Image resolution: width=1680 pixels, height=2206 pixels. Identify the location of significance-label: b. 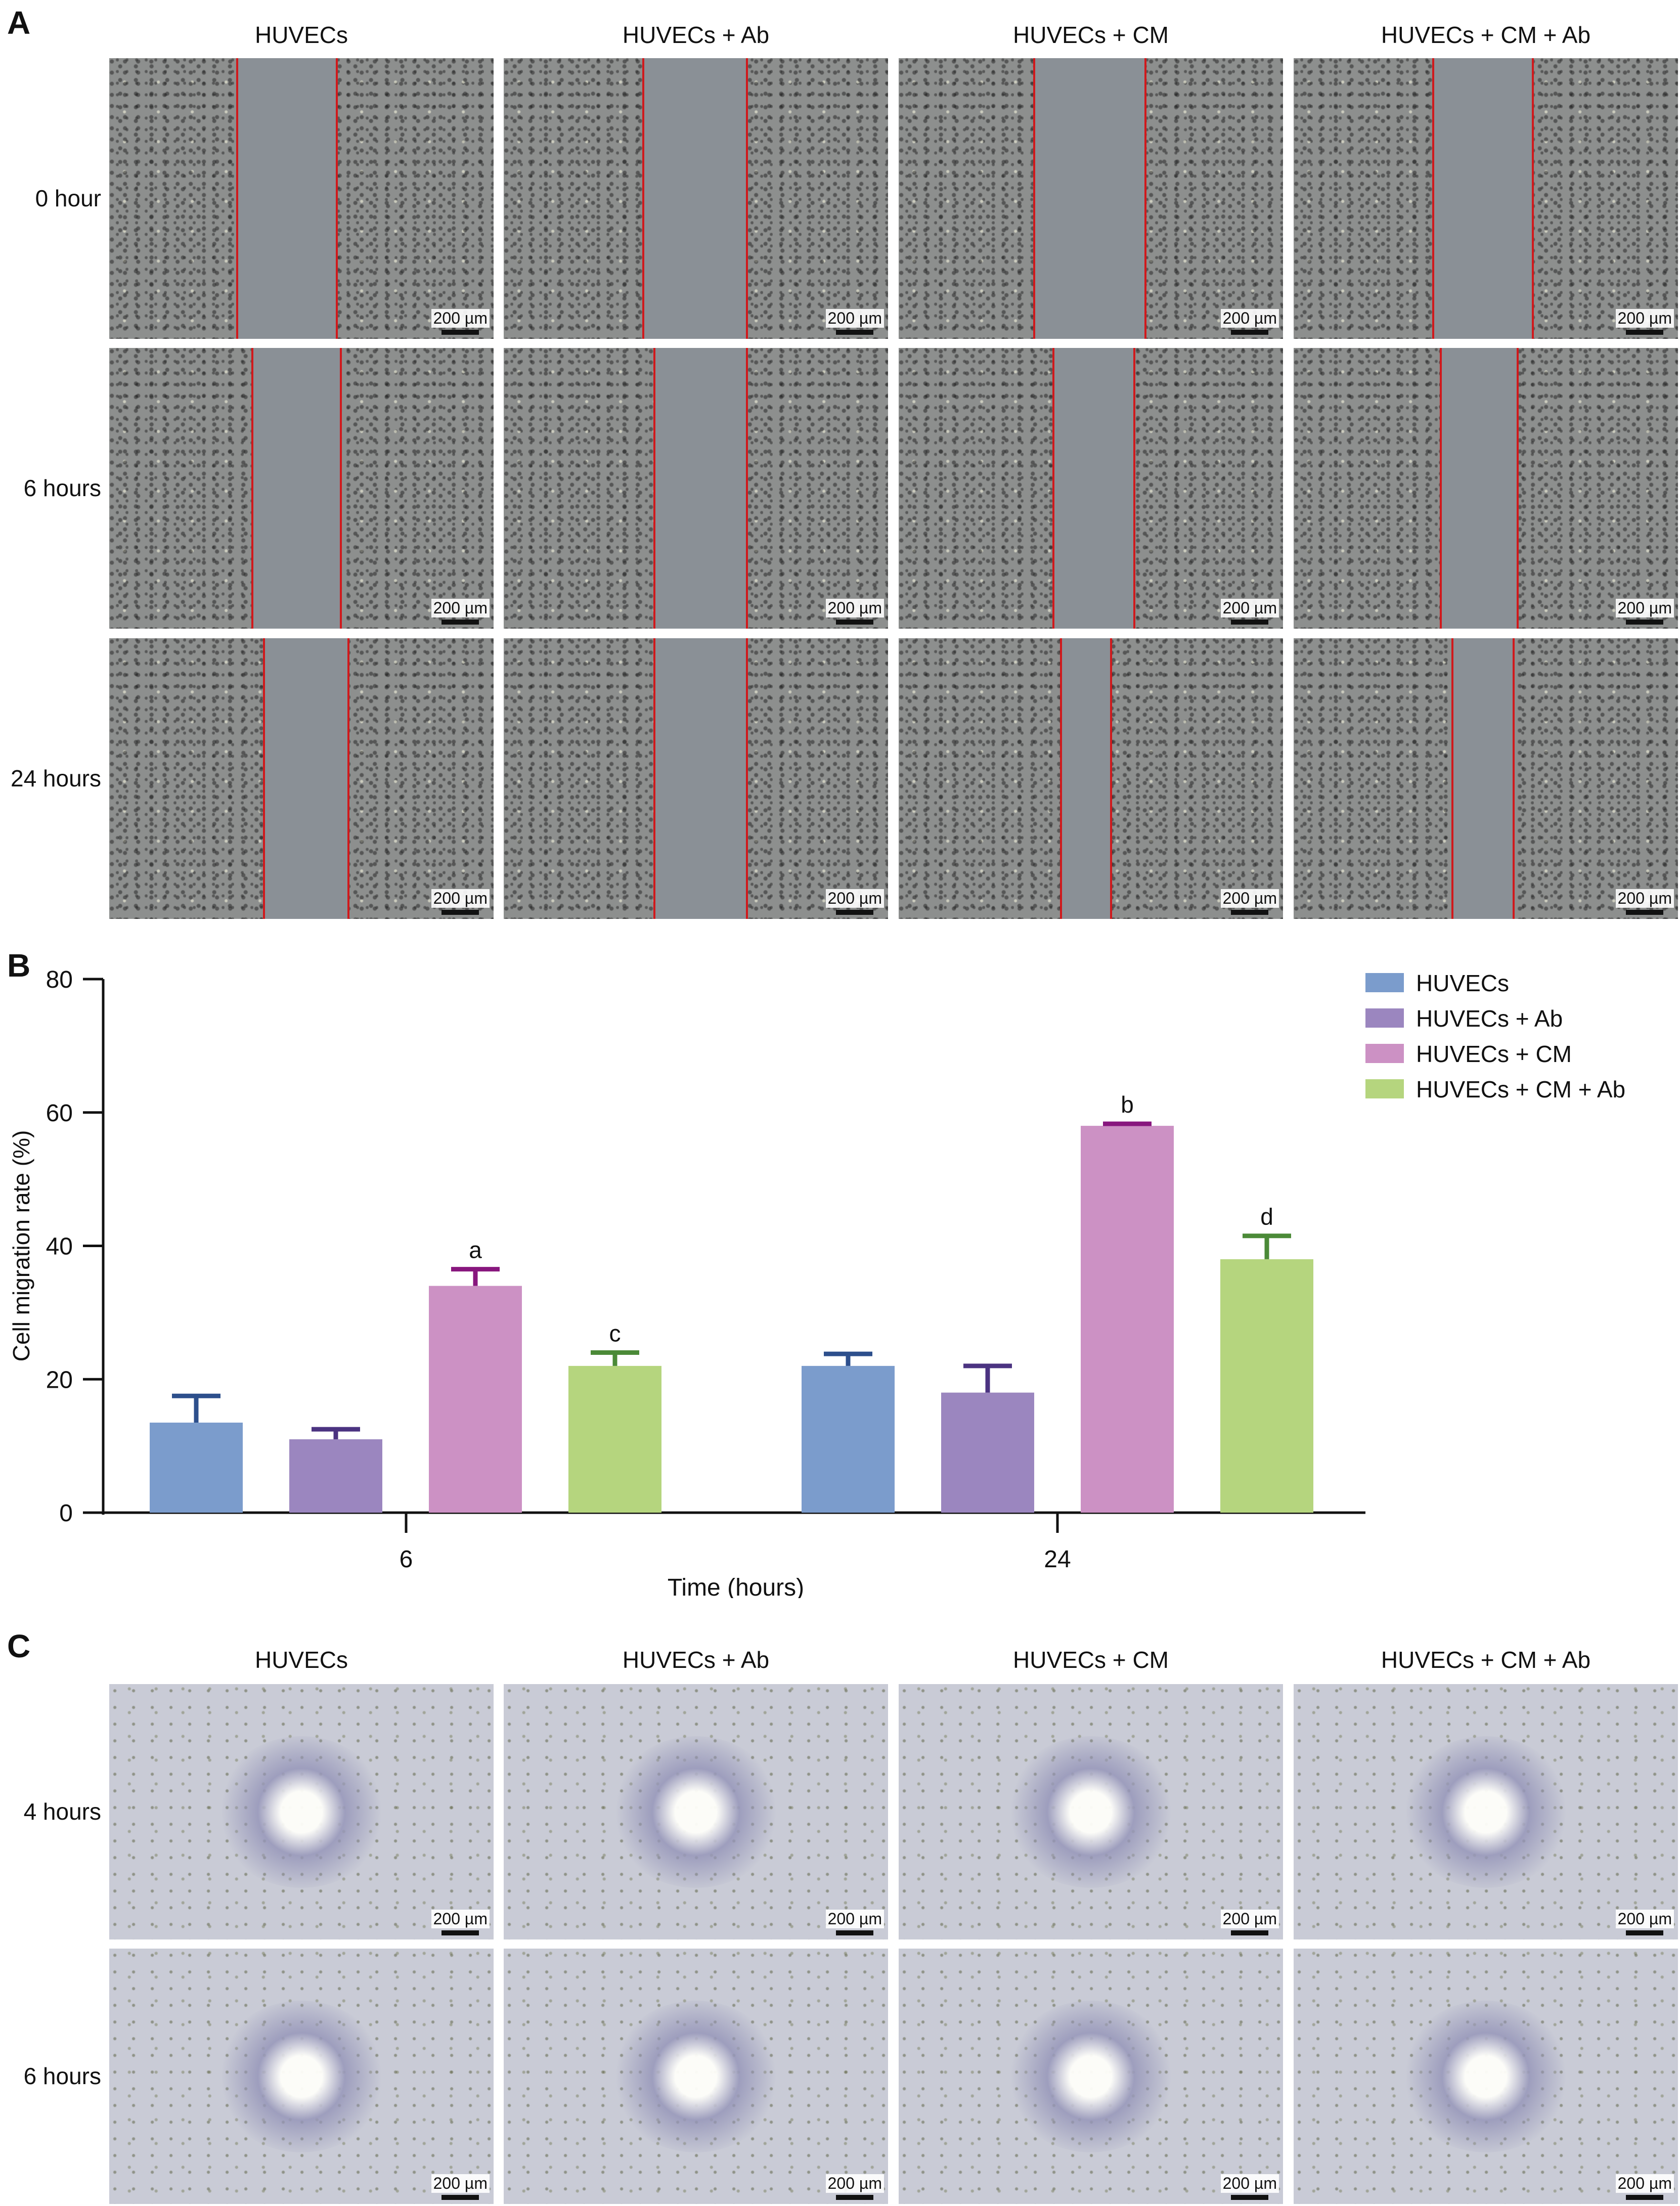
(1127, 1104).